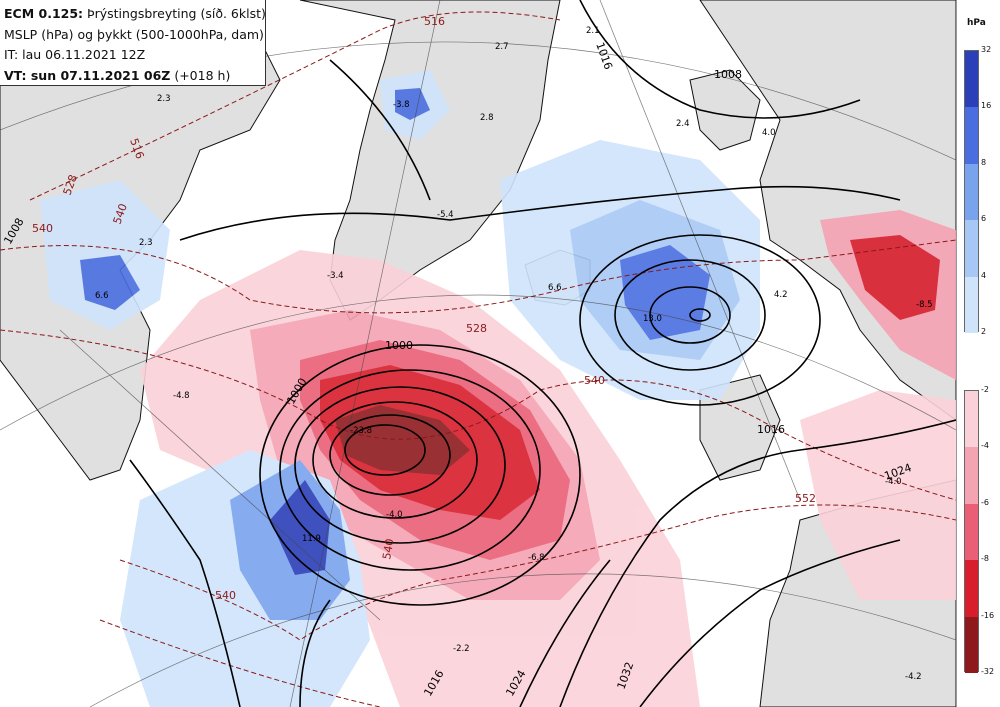 This screenshot has width=1000, height=707. Describe the element at coordinates (805, 498) in the screenshot. I see `thickness-label: 552` at that location.